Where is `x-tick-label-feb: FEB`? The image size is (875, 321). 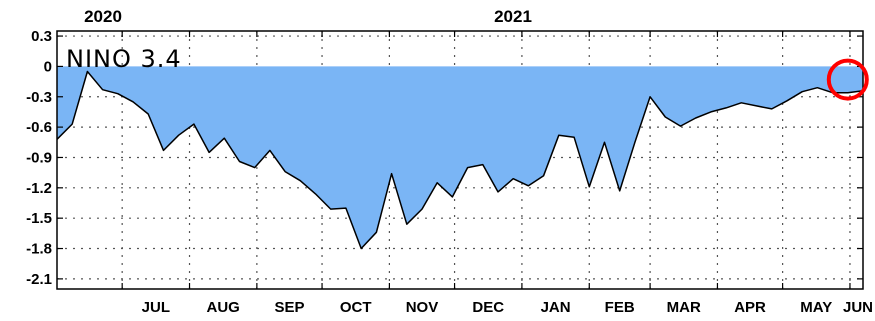
x-tick-label-feb: FEB is located at coordinates (620, 307).